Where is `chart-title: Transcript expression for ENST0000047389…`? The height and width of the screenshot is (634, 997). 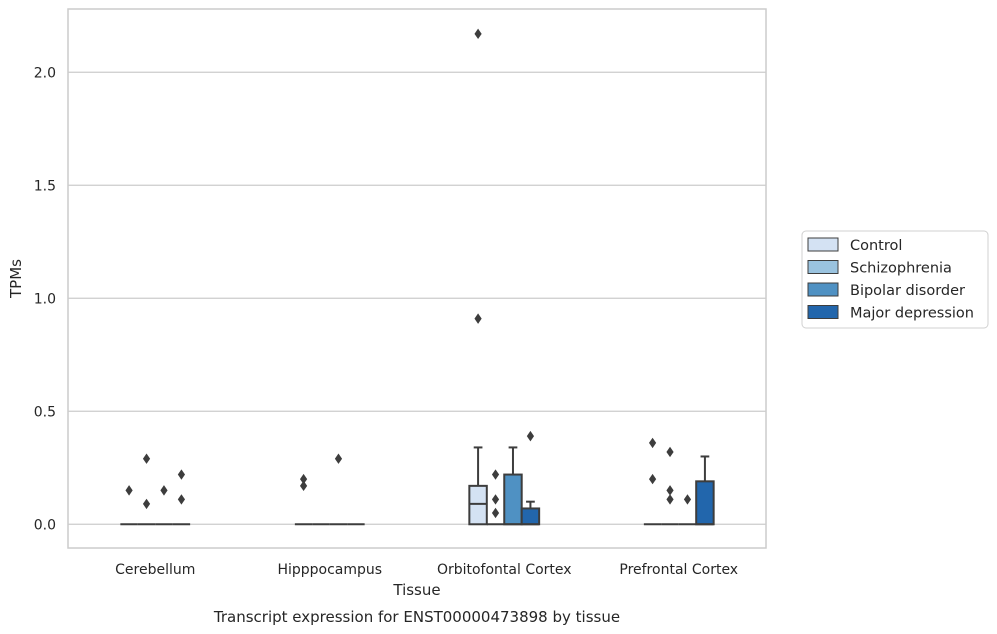
chart-title: Transcript expression for ENST0000047389… is located at coordinates (416, 617).